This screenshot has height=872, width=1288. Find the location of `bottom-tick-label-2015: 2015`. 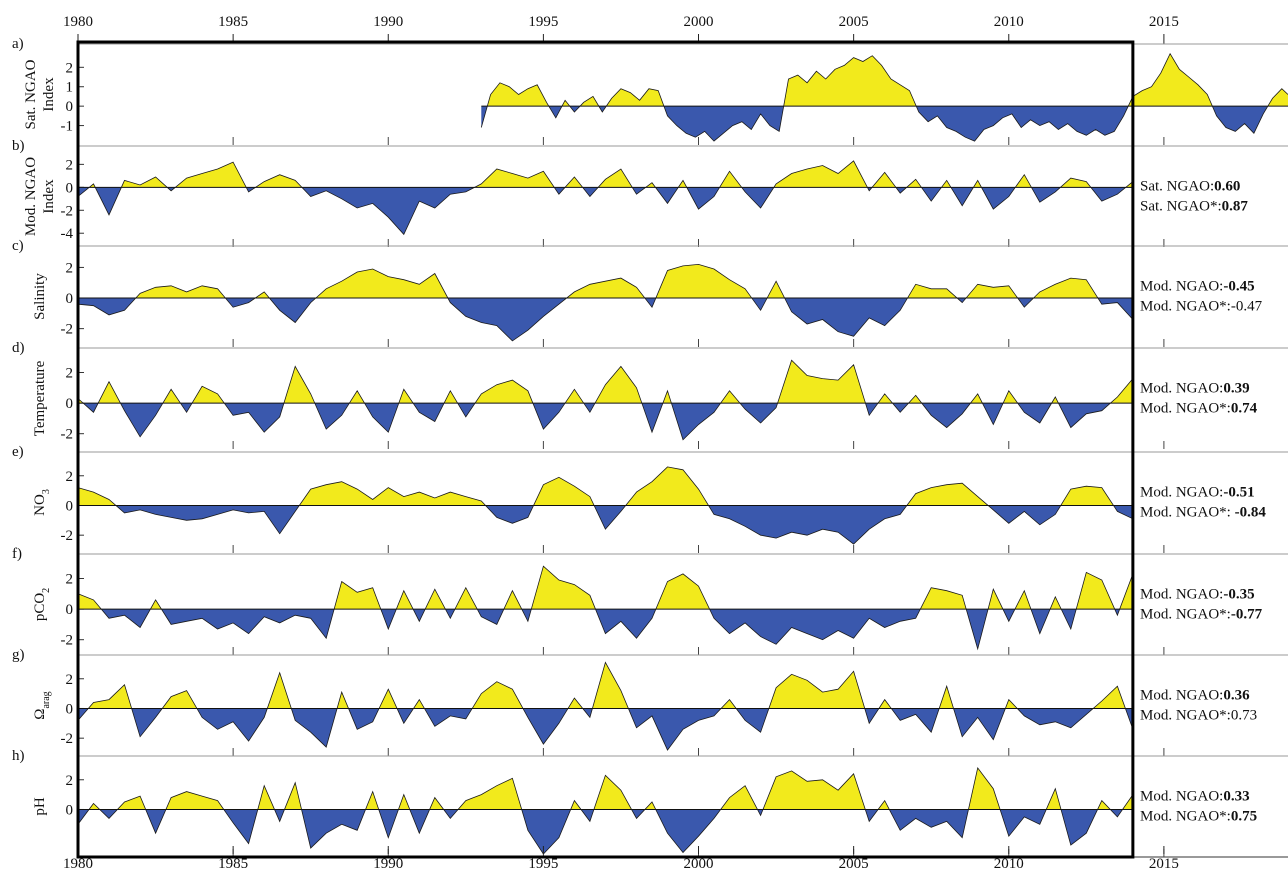

bottom-tick-label-2015: 2015 is located at coordinates (1164, 864).